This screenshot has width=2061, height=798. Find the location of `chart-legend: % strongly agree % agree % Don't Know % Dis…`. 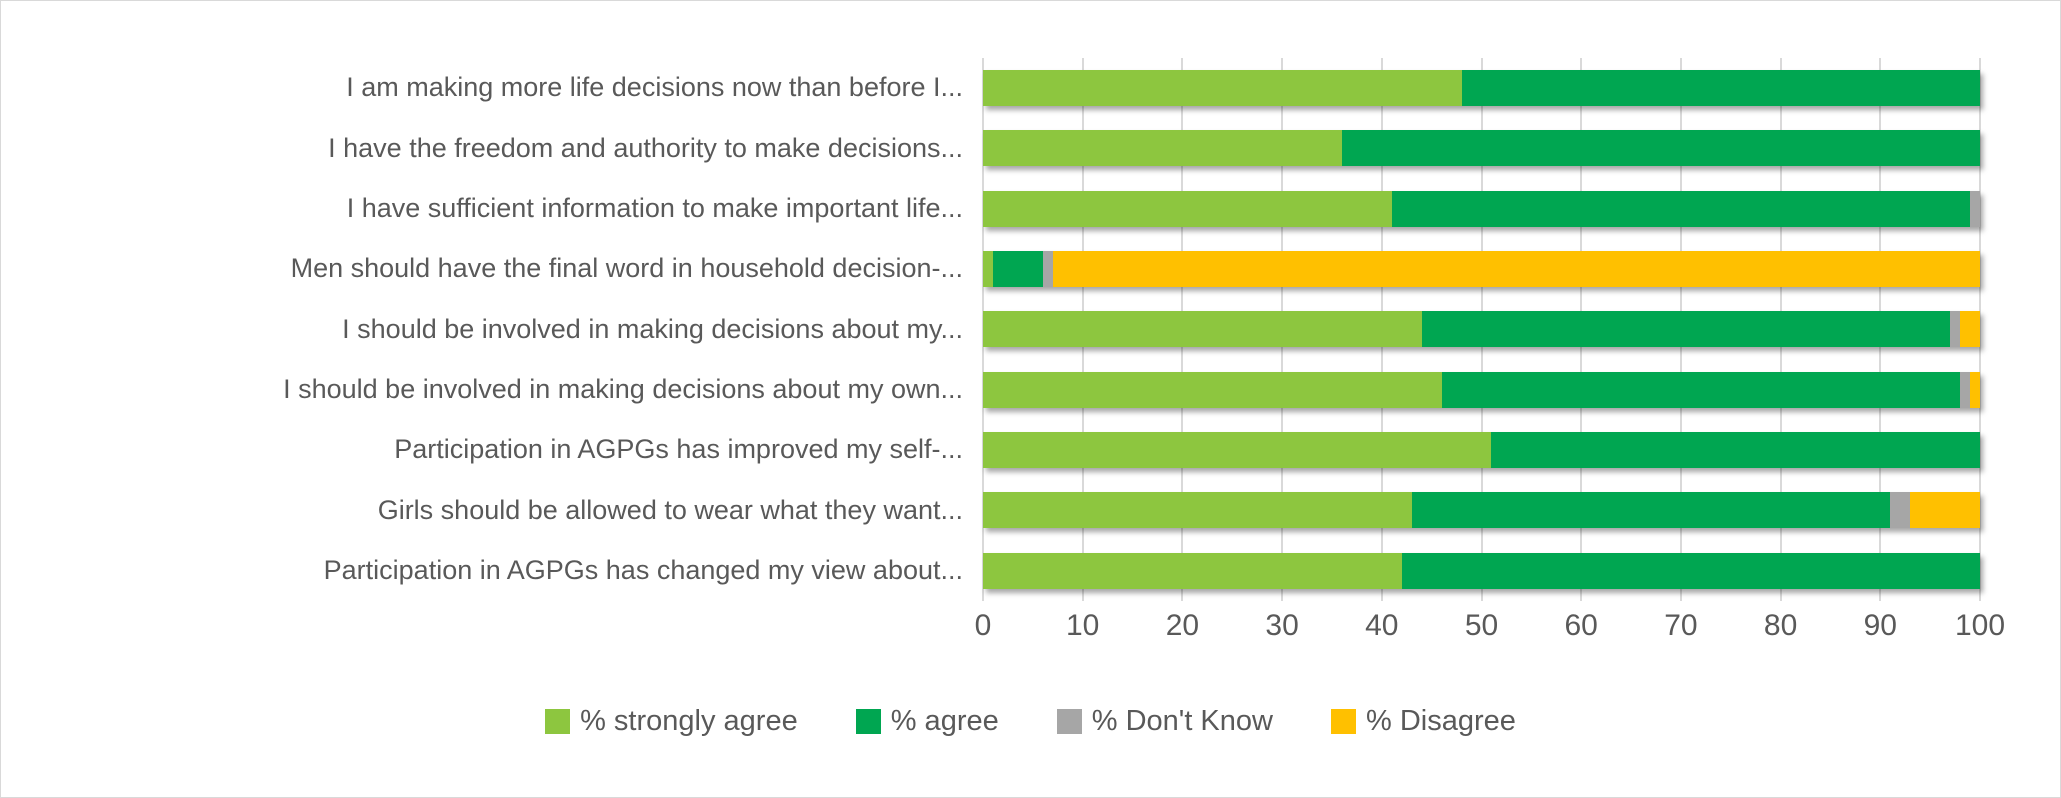

chart-legend: % strongly agree % agree % Don't Know % Dis… is located at coordinates (1030, 721).